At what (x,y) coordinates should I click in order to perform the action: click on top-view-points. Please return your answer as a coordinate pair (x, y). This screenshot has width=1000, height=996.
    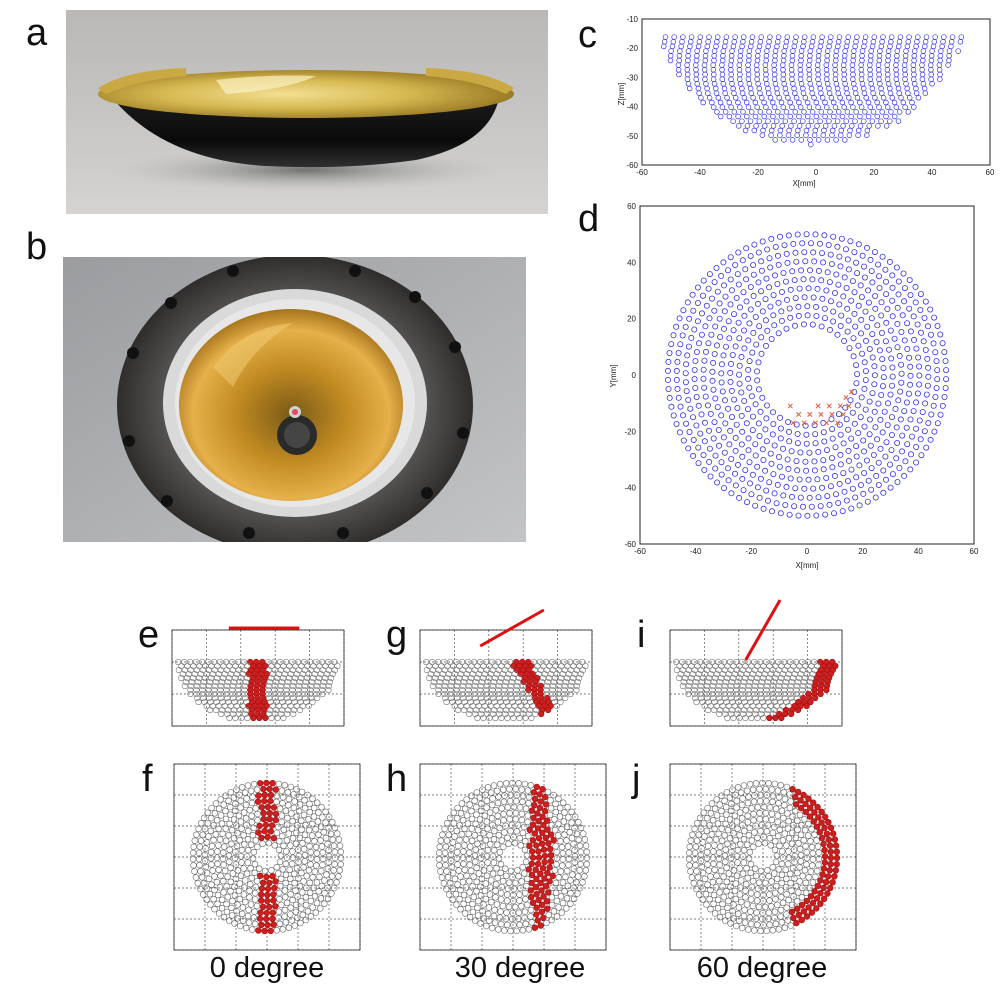
    Looking at the image, I should click on (267, 857).